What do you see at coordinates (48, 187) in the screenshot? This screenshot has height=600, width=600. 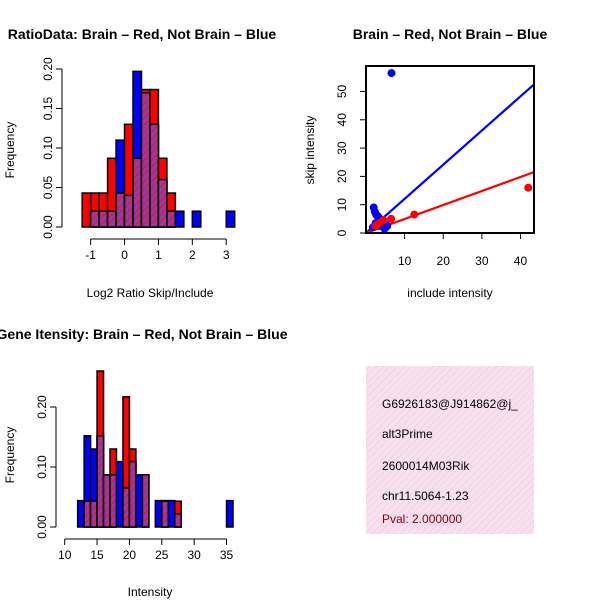 I see `ratio-hist-y-tick-label: 0.05` at bounding box center [48, 187].